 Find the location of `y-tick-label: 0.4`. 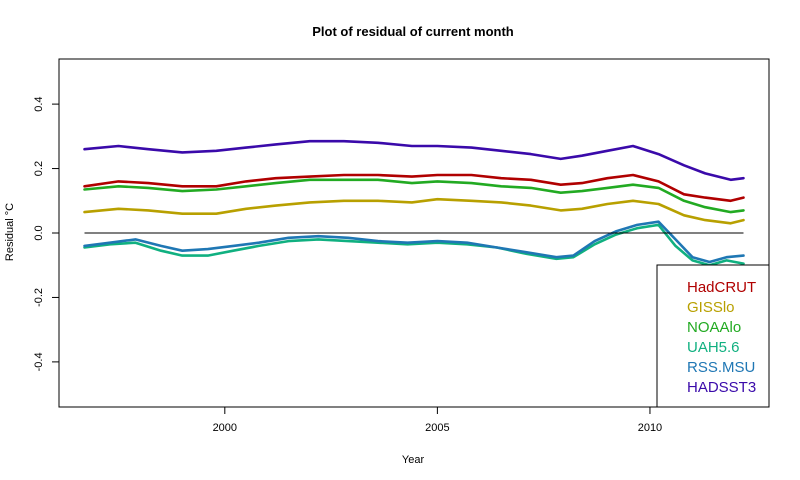

y-tick-label: 0.4 is located at coordinates (39, 103).